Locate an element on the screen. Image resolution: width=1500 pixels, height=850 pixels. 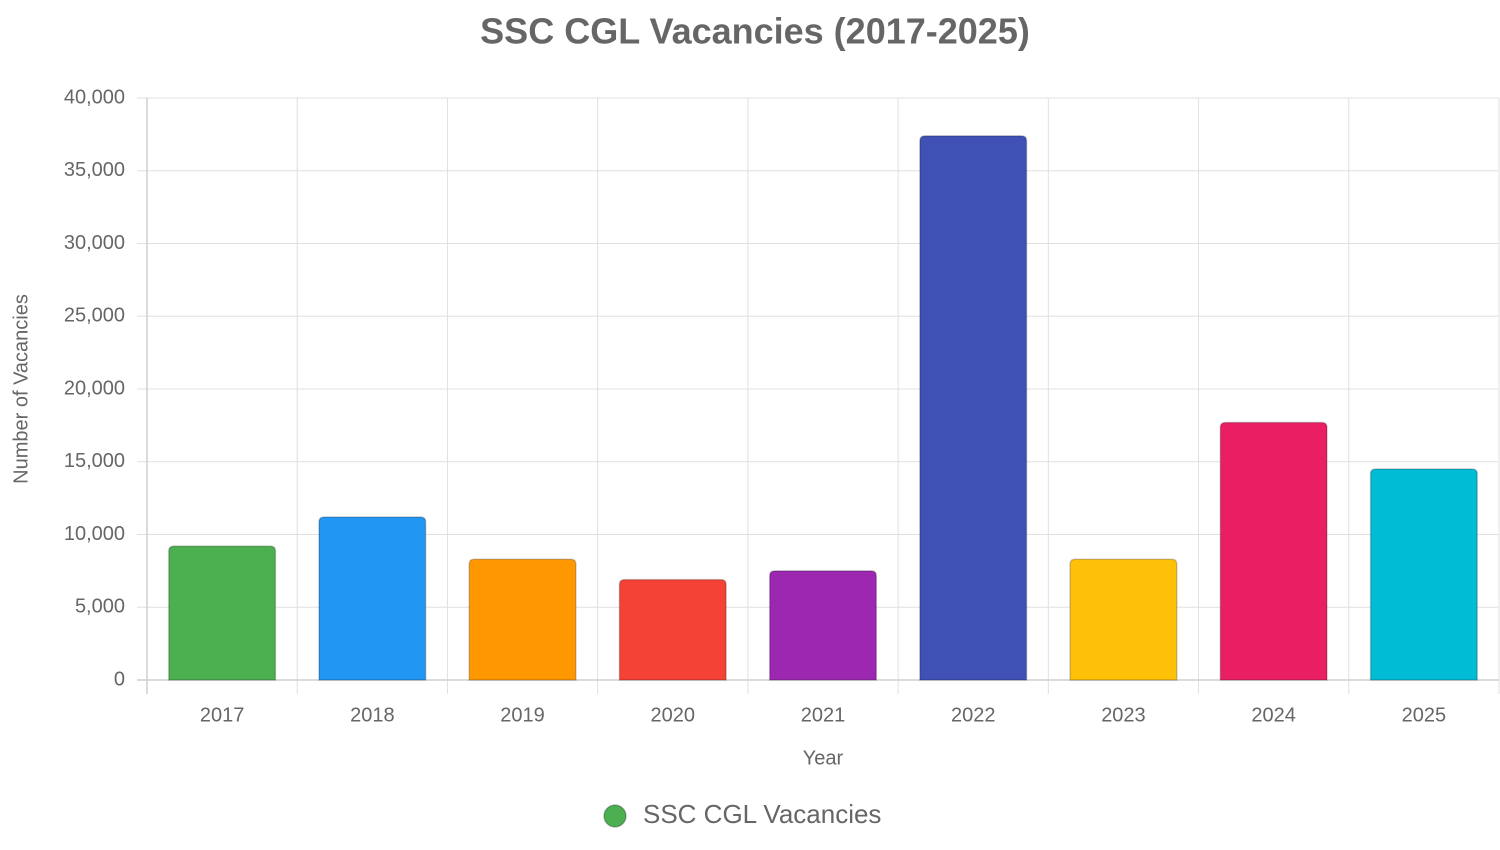
y-tick-label: 35,000 is located at coordinates (94, 170).